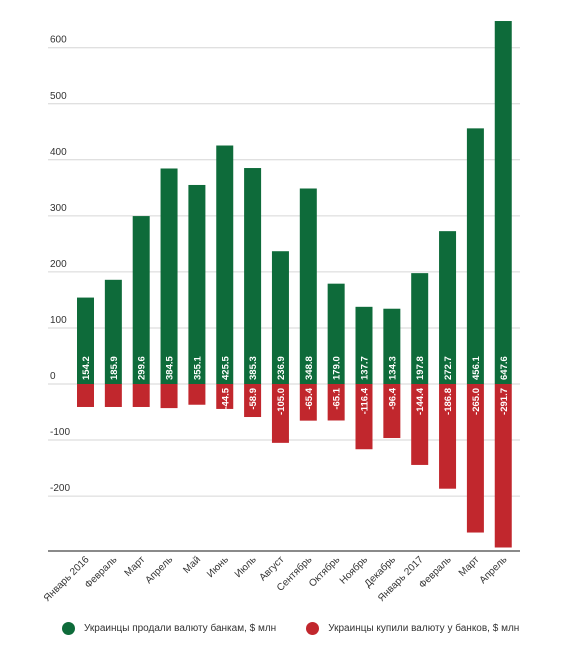 The image size is (563, 653). What do you see at coordinates (448, 368) in the screenshot?
I see `value-label-sold: 272.7` at bounding box center [448, 368].